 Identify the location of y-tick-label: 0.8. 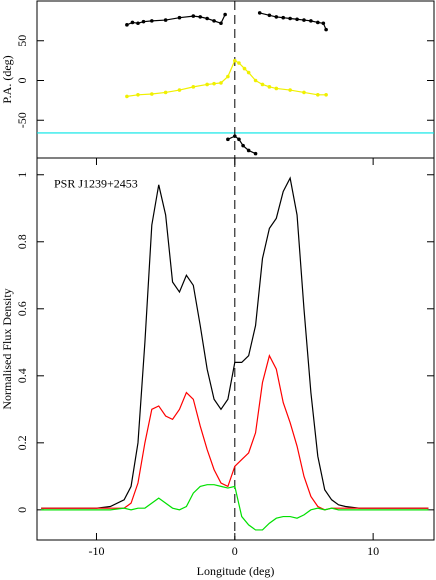
(22, 241).